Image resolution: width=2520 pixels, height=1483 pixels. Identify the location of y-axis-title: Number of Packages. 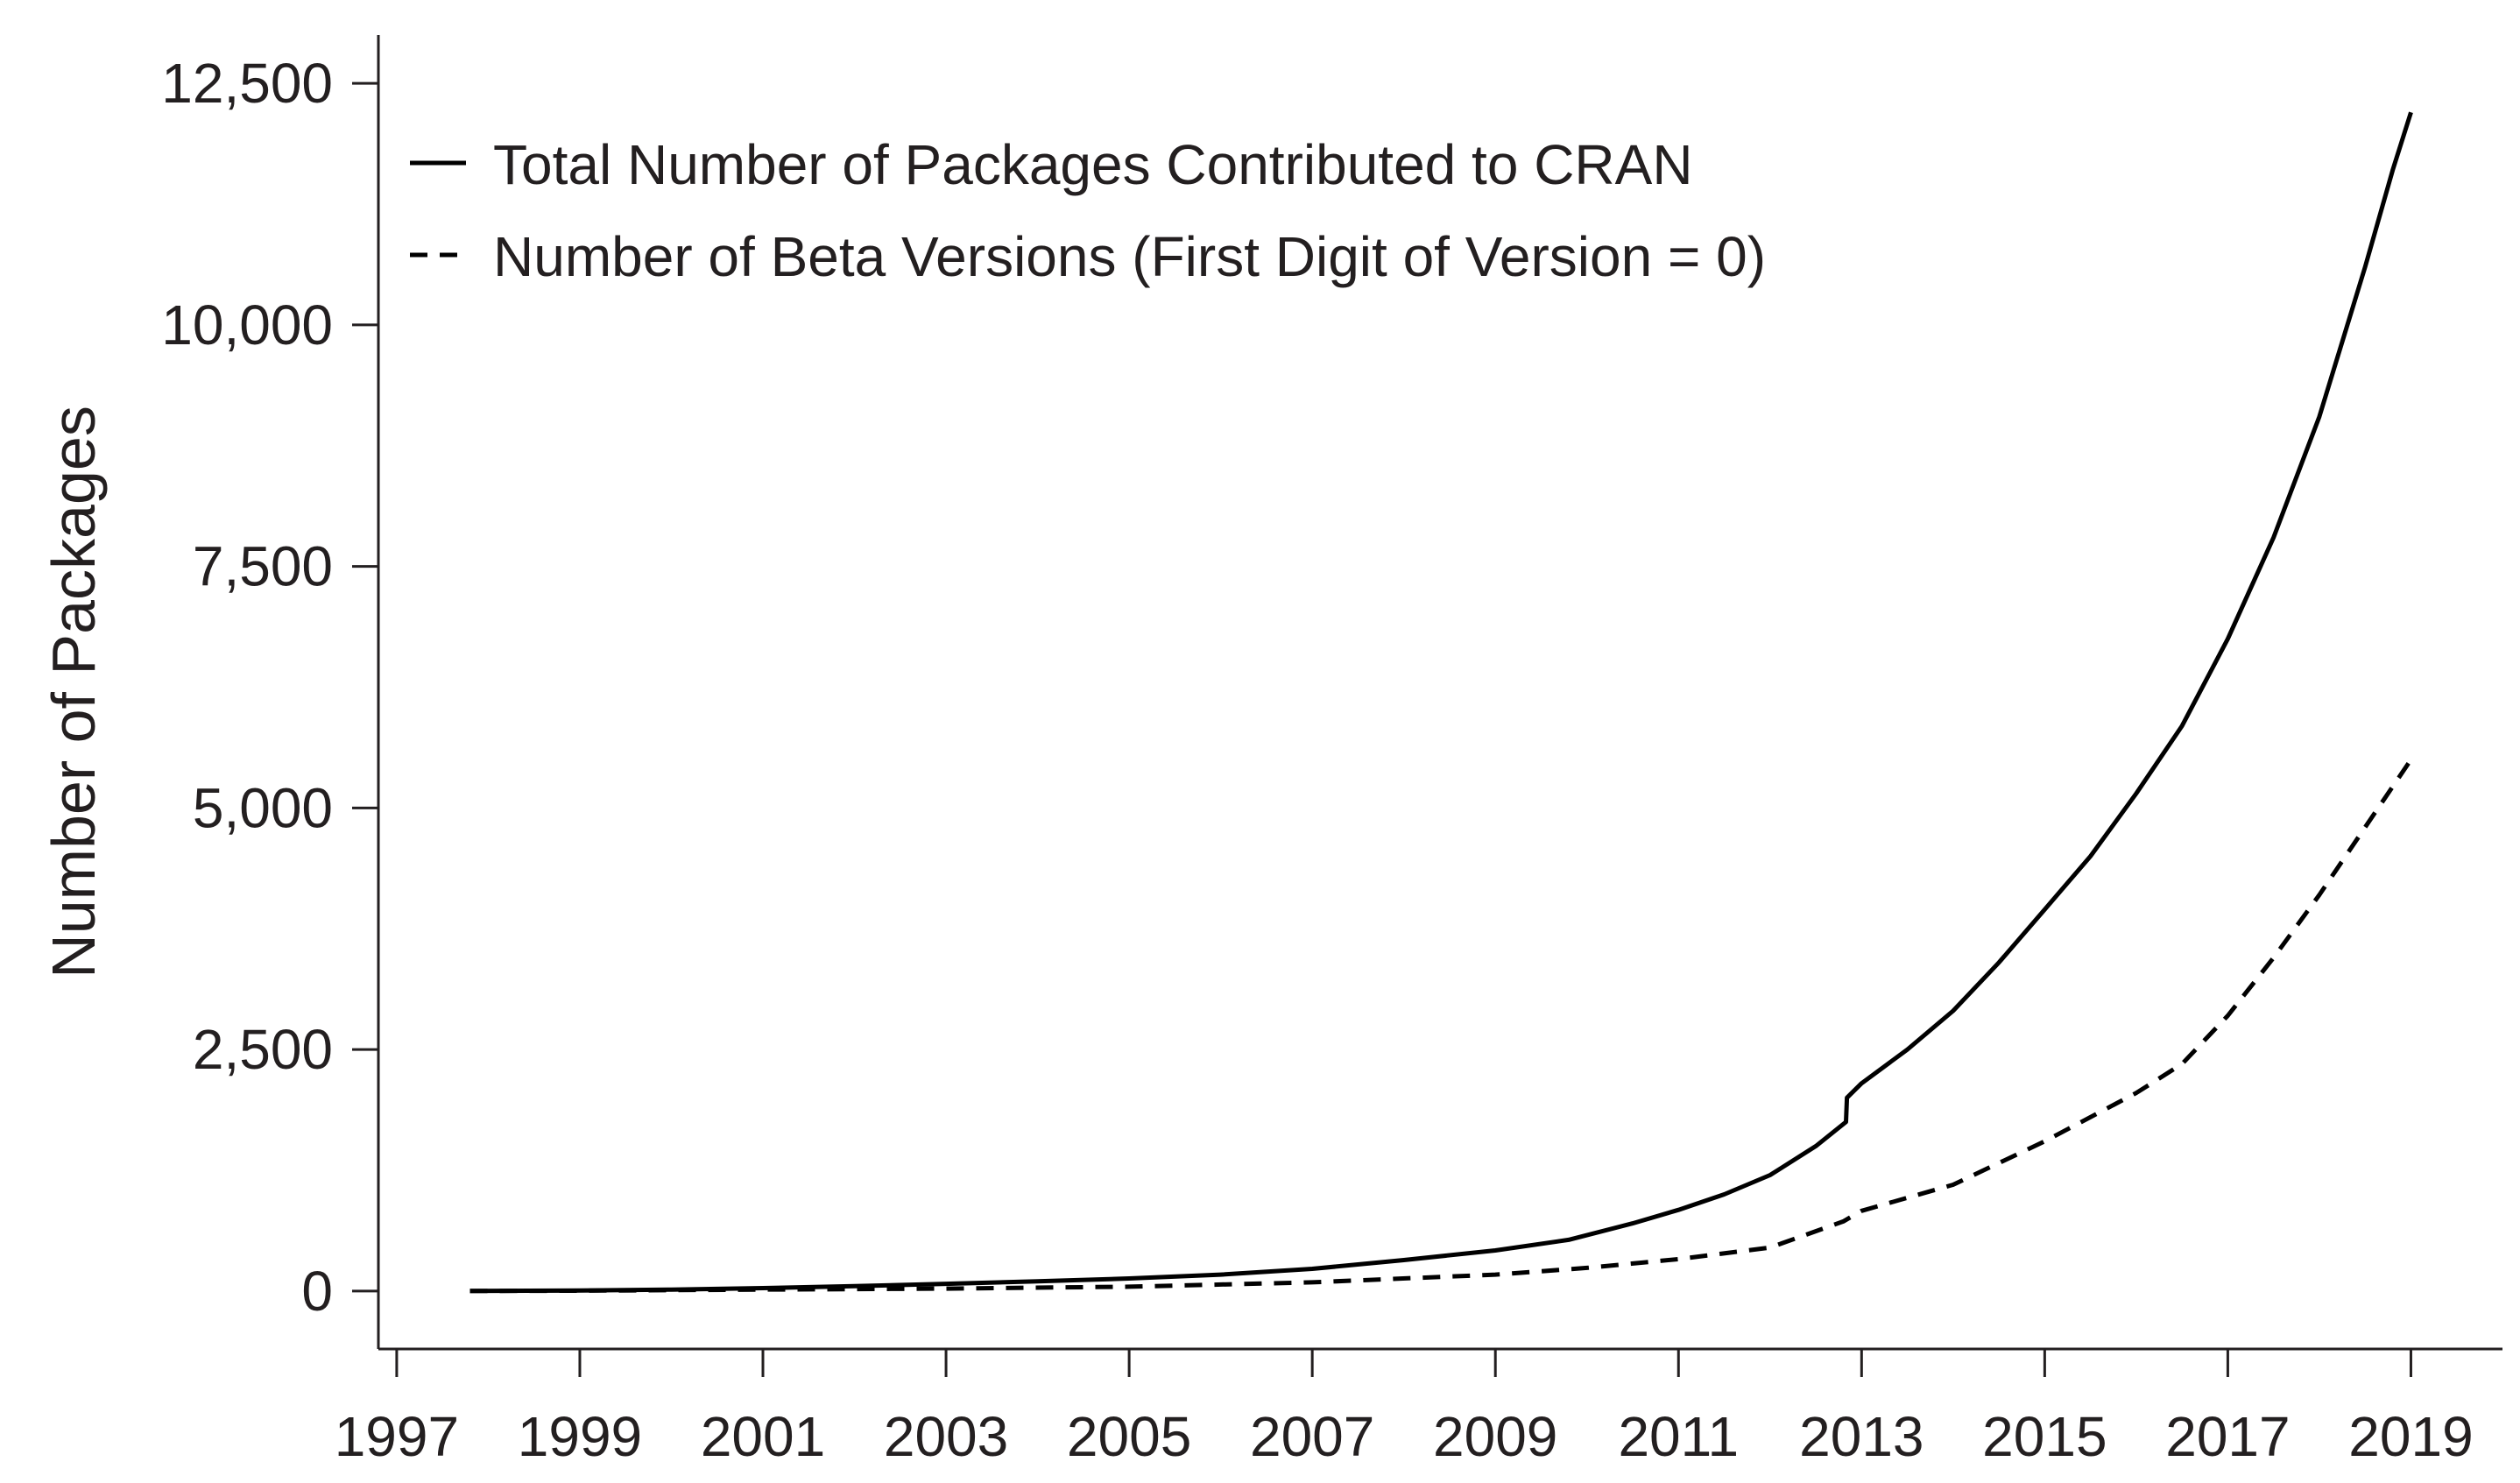
(73, 692).